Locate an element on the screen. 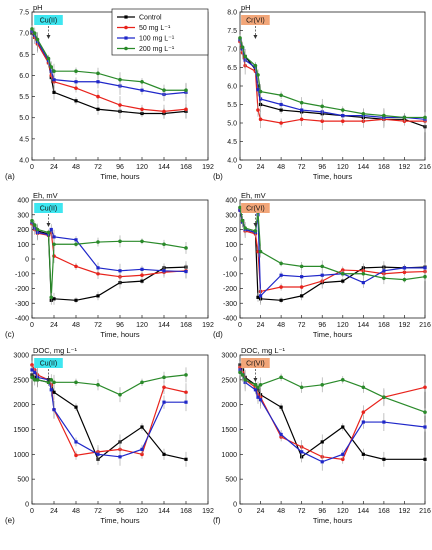 The width and height of the screenshot is (432, 550). plot-frame is located at coordinates (332, 259).